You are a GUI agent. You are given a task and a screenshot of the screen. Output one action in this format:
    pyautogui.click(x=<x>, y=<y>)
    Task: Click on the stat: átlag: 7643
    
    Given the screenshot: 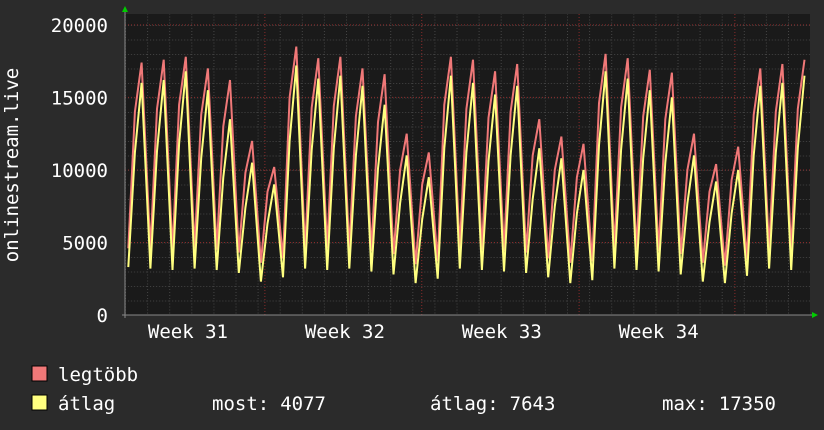 What is the action you would take?
    pyautogui.click(x=492, y=404)
    